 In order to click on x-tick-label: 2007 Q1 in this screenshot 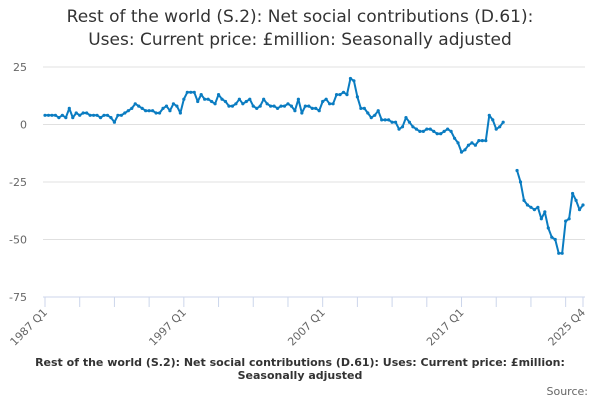, I will do `click(306, 327)`.